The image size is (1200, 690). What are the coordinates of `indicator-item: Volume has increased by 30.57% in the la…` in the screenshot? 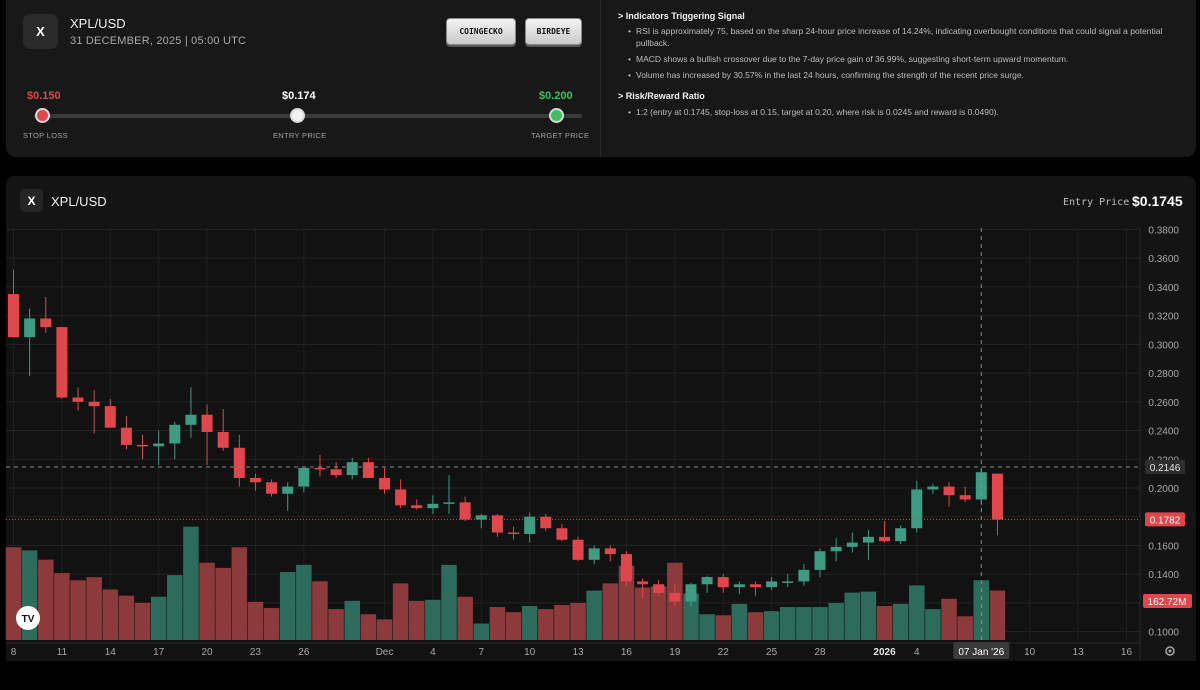 It's located at (905, 75).